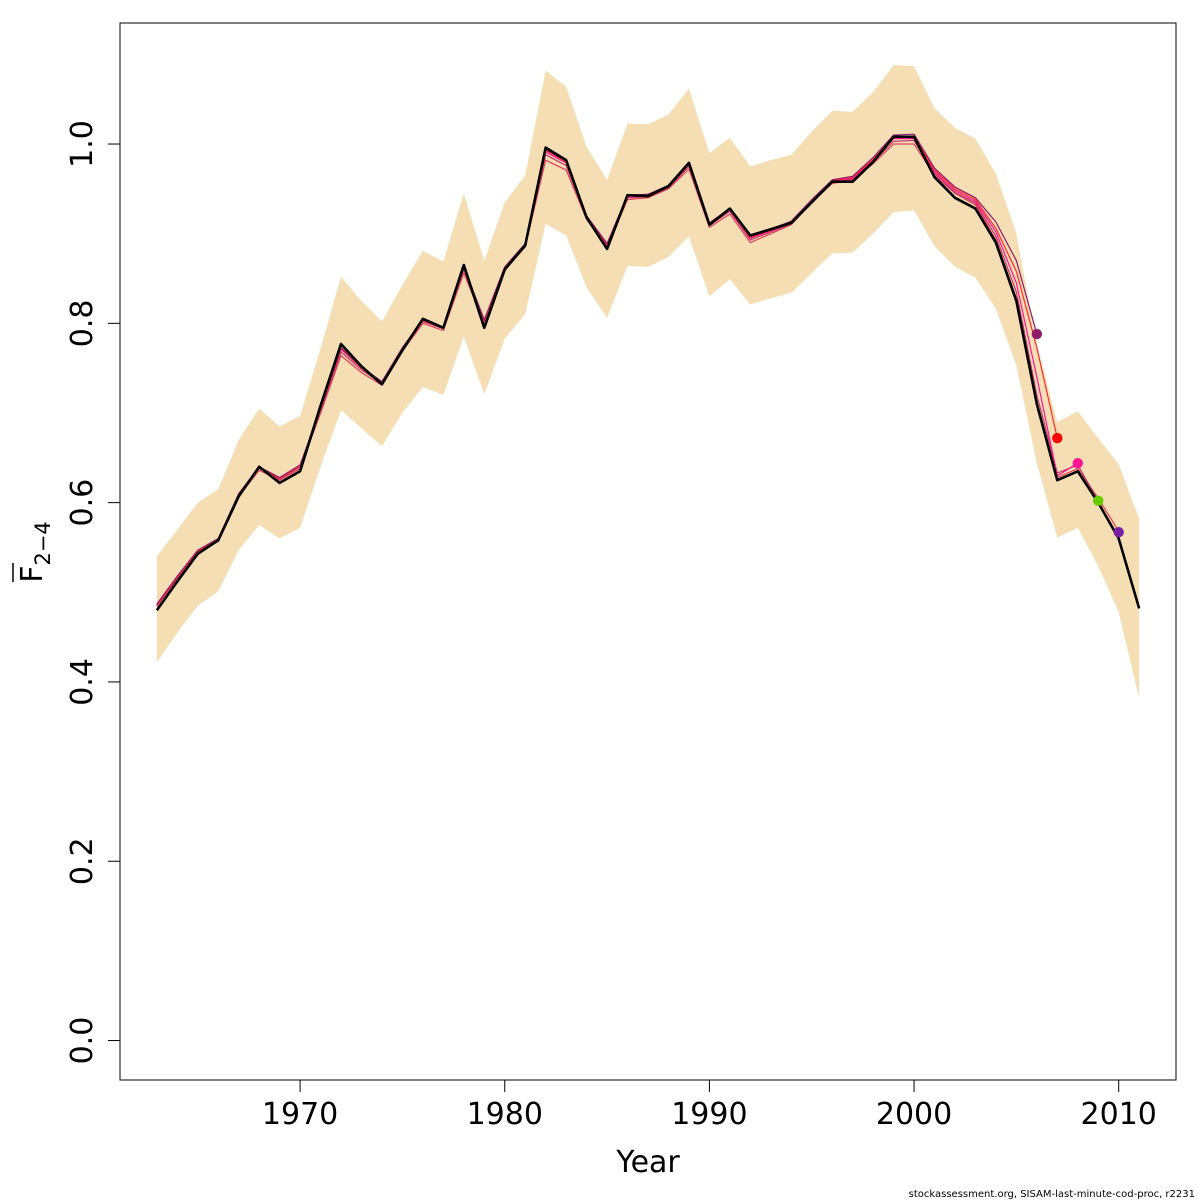 This screenshot has width=1200, height=1200. I want to click on x-axis: 1970 1980 1990 2000 2010, so click(709, 1105).